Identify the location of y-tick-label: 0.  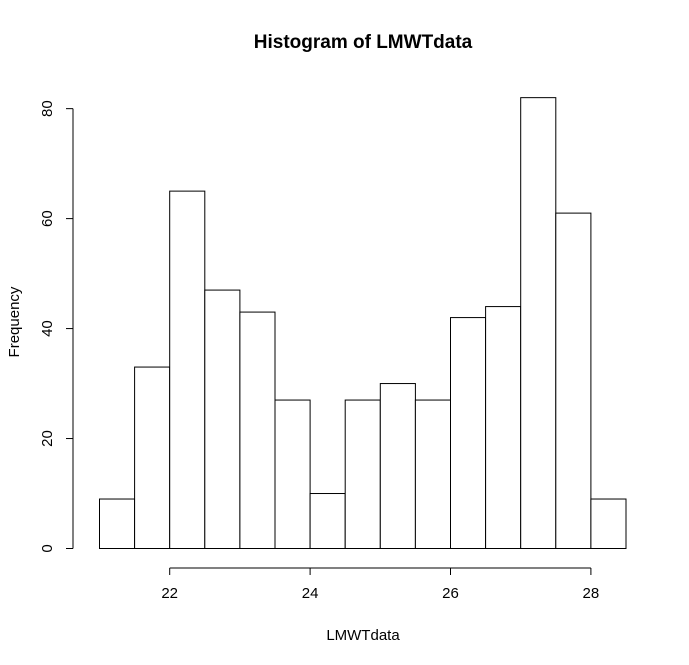
(47, 548).